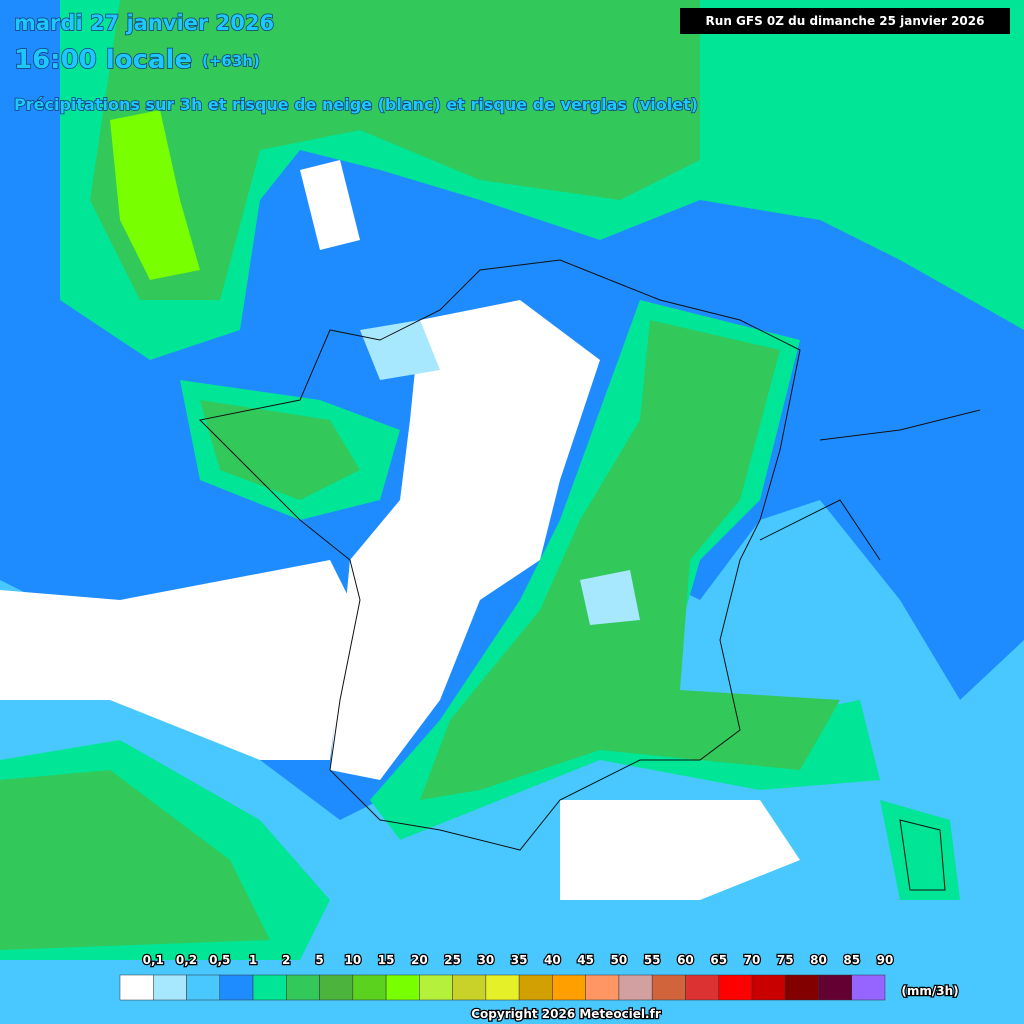 Image resolution: width=1024 pixels, height=1024 pixels. Describe the element at coordinates (186, 960) in the screenshot. I see `legend-label: 0,2` at that location.